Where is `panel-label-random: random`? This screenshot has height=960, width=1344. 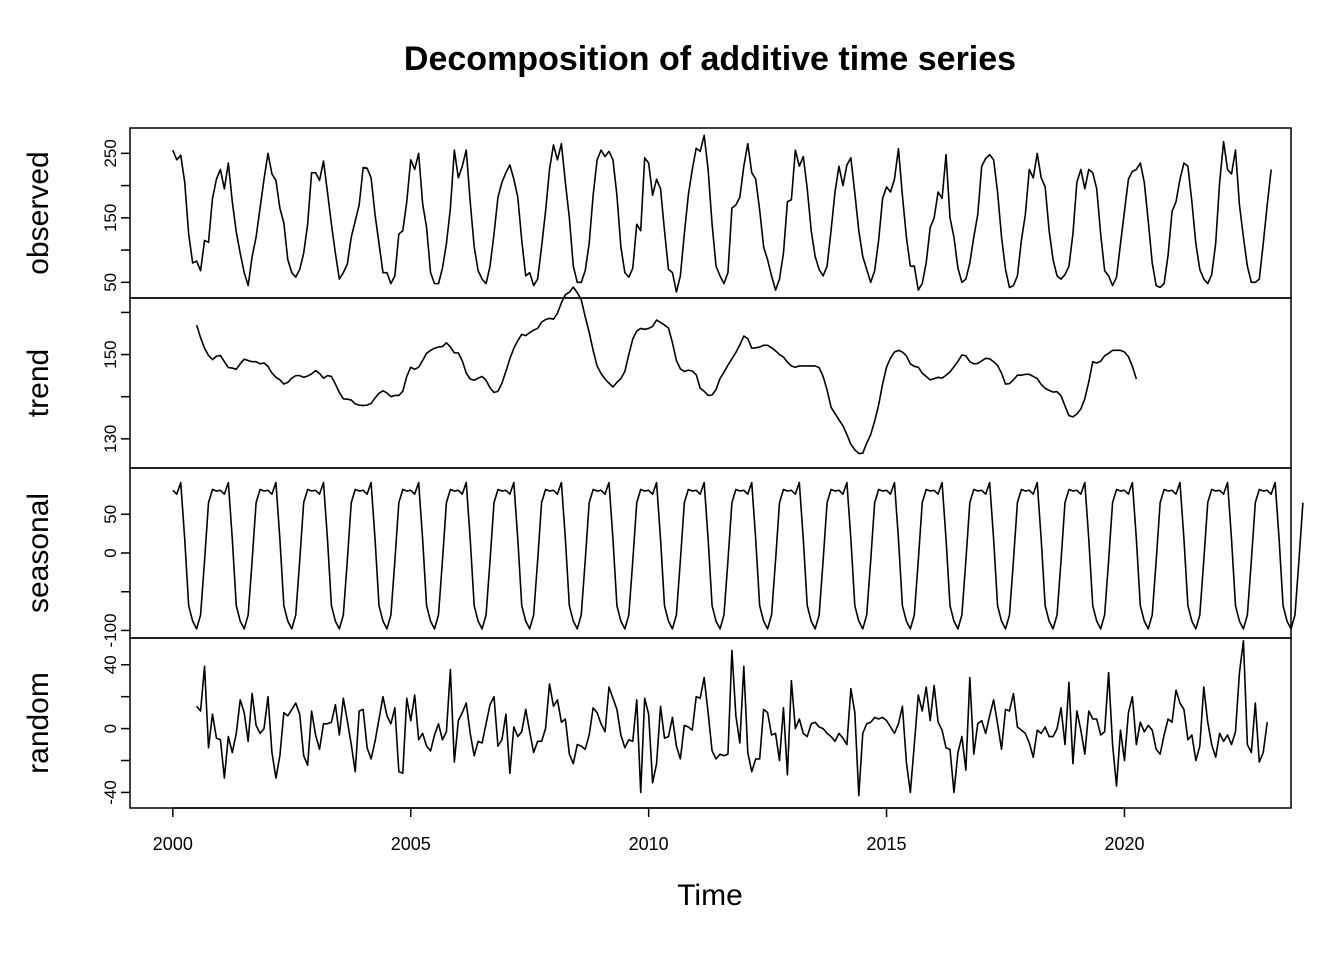 panel-label-random: random is located at coordinates (38, 723).